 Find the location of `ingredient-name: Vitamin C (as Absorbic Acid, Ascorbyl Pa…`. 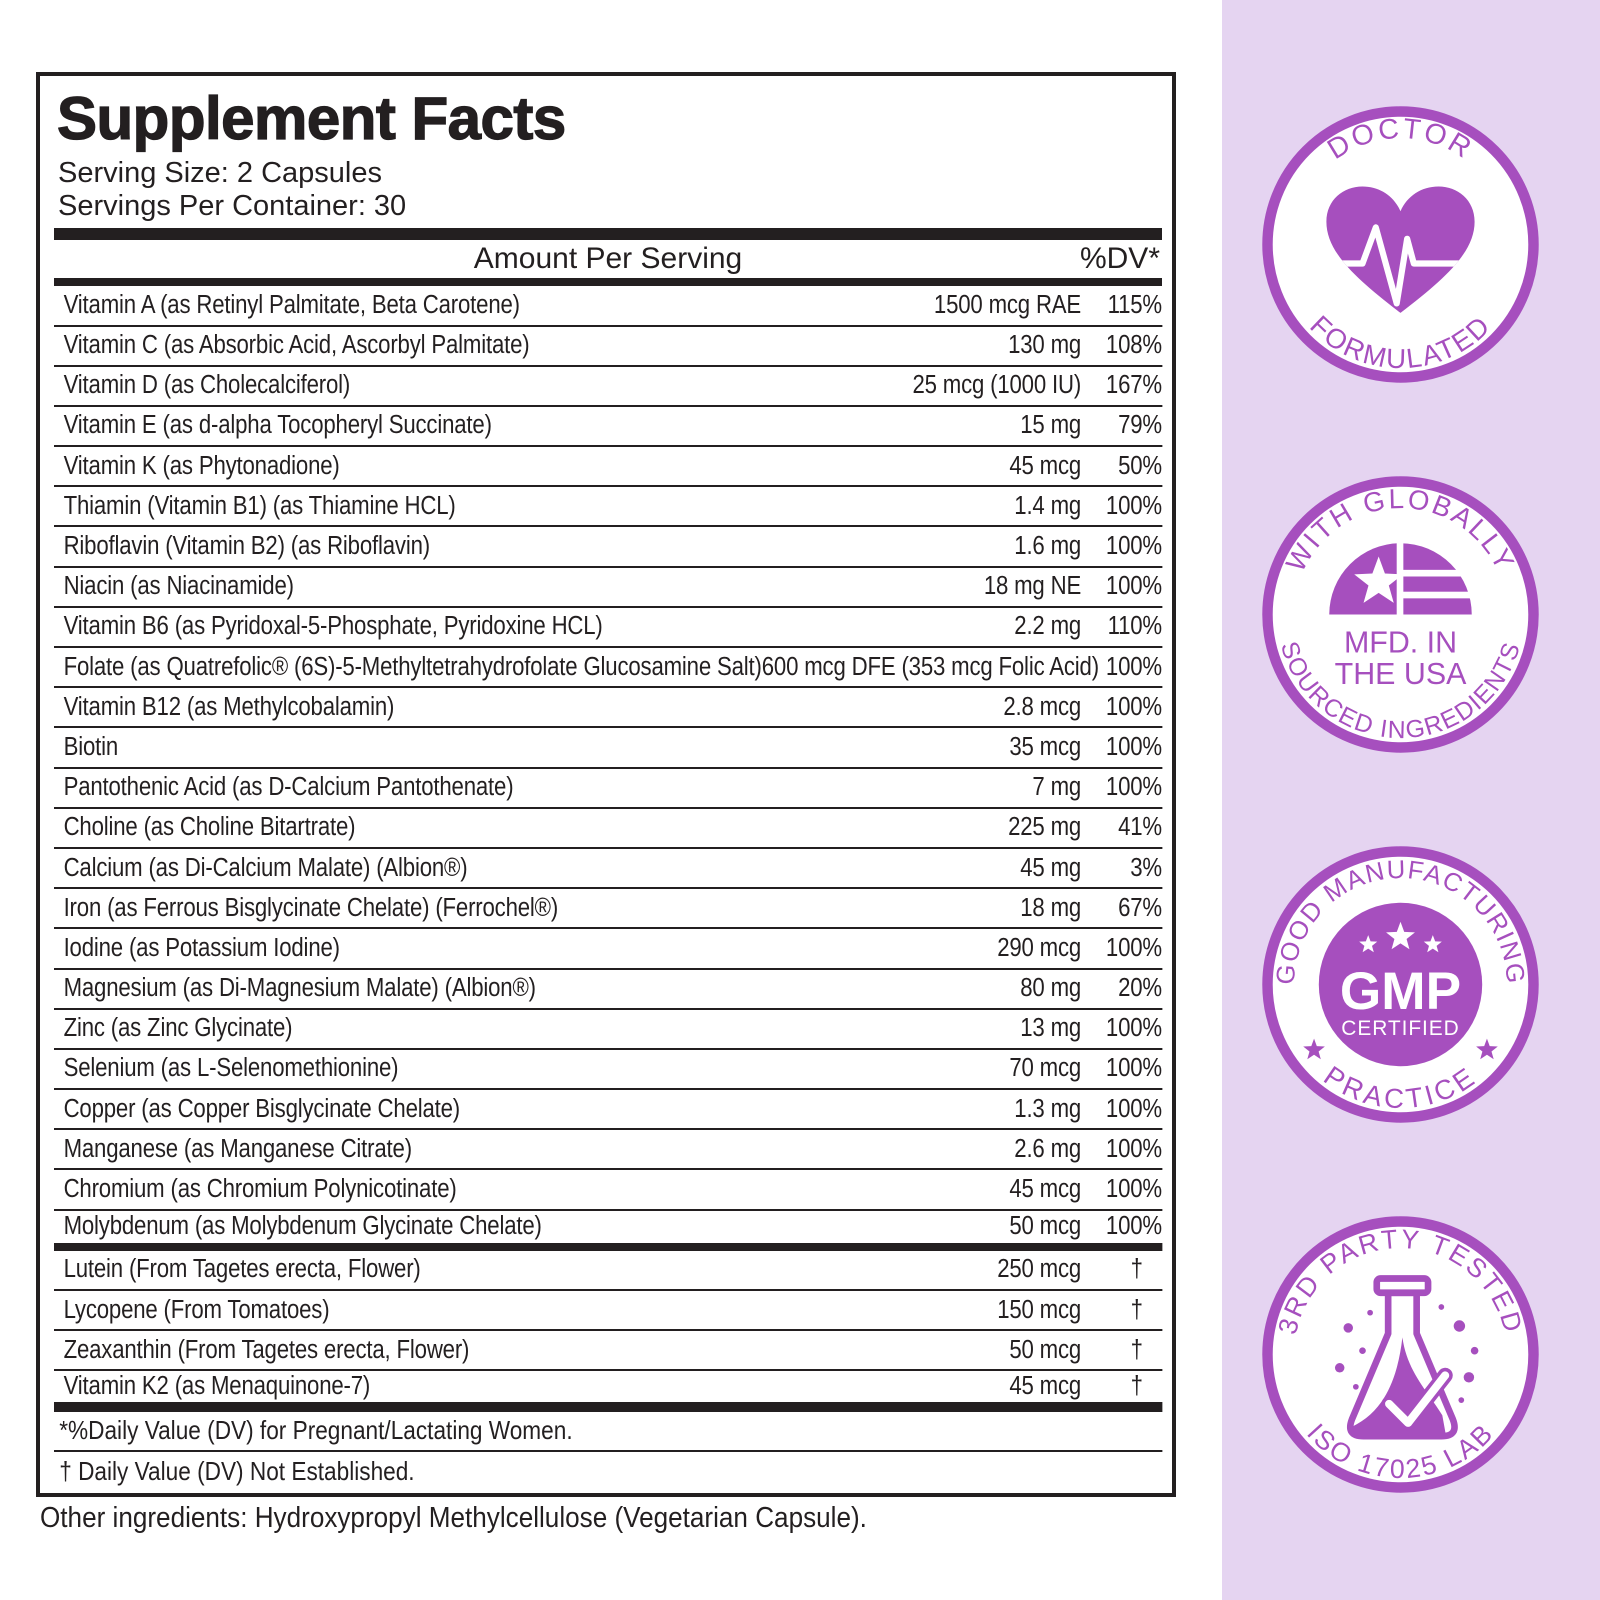

ingredient-name: Vitamin C (as Absorbic Acid, Ascorbyl Pa… is located at coordinates (296, 345).